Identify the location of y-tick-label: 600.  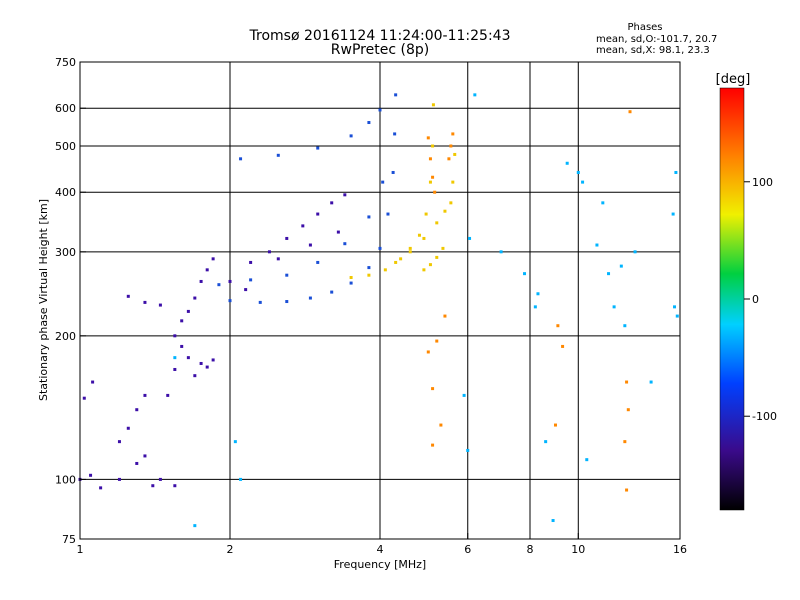
(65, 108).